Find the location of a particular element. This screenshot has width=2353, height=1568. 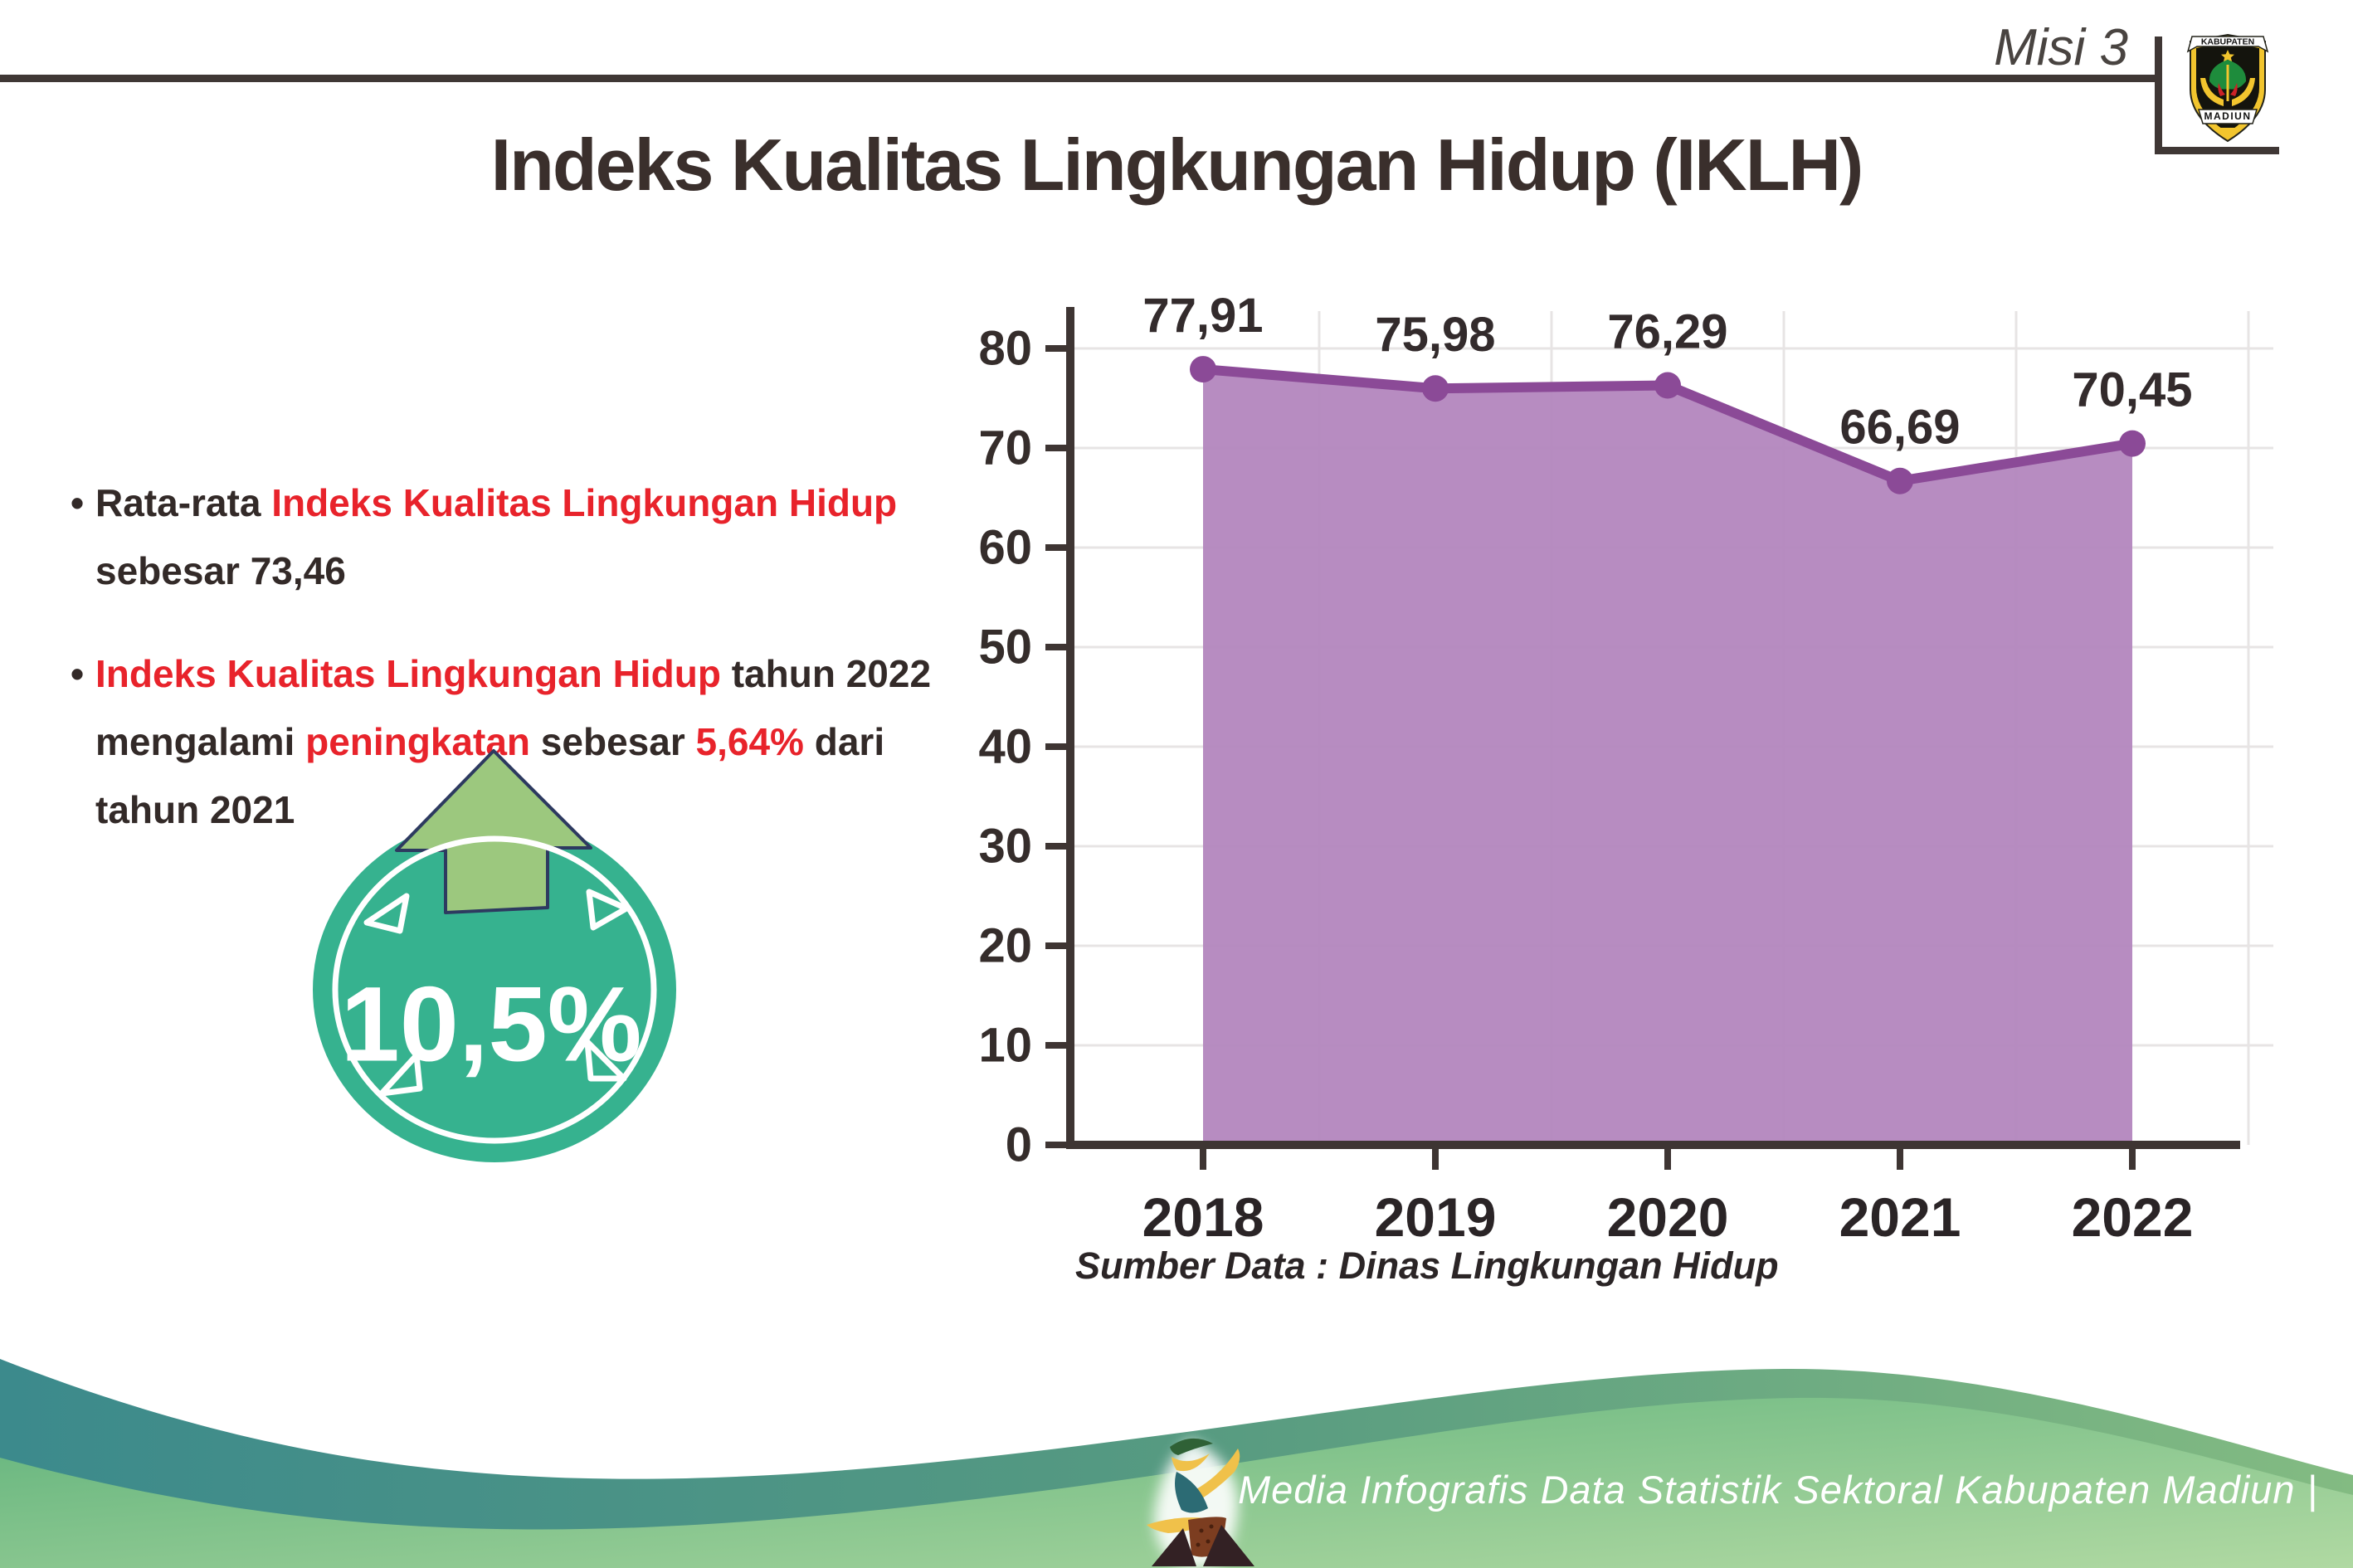

y-tick-label: 80 is located at coordinates (1005, 349).